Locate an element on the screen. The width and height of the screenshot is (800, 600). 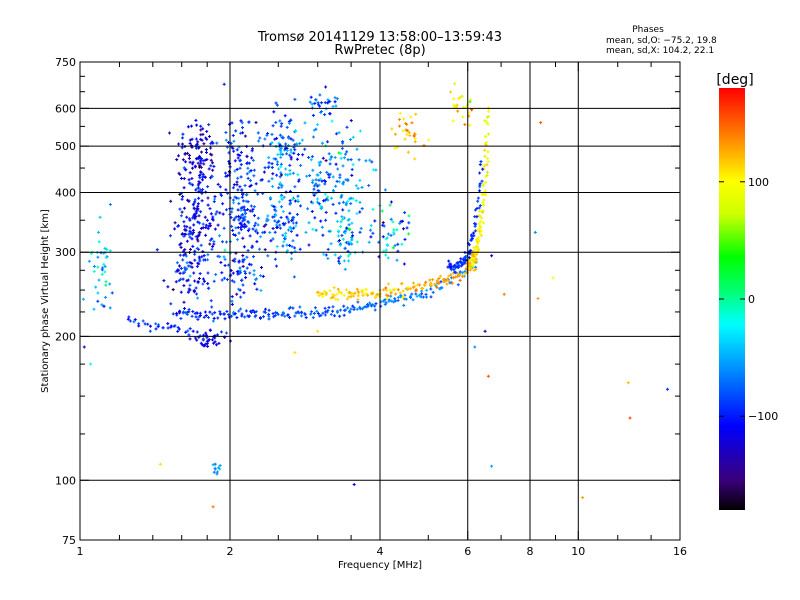
colorbar-tick-label: 100 is located at coordinates (758, 182).